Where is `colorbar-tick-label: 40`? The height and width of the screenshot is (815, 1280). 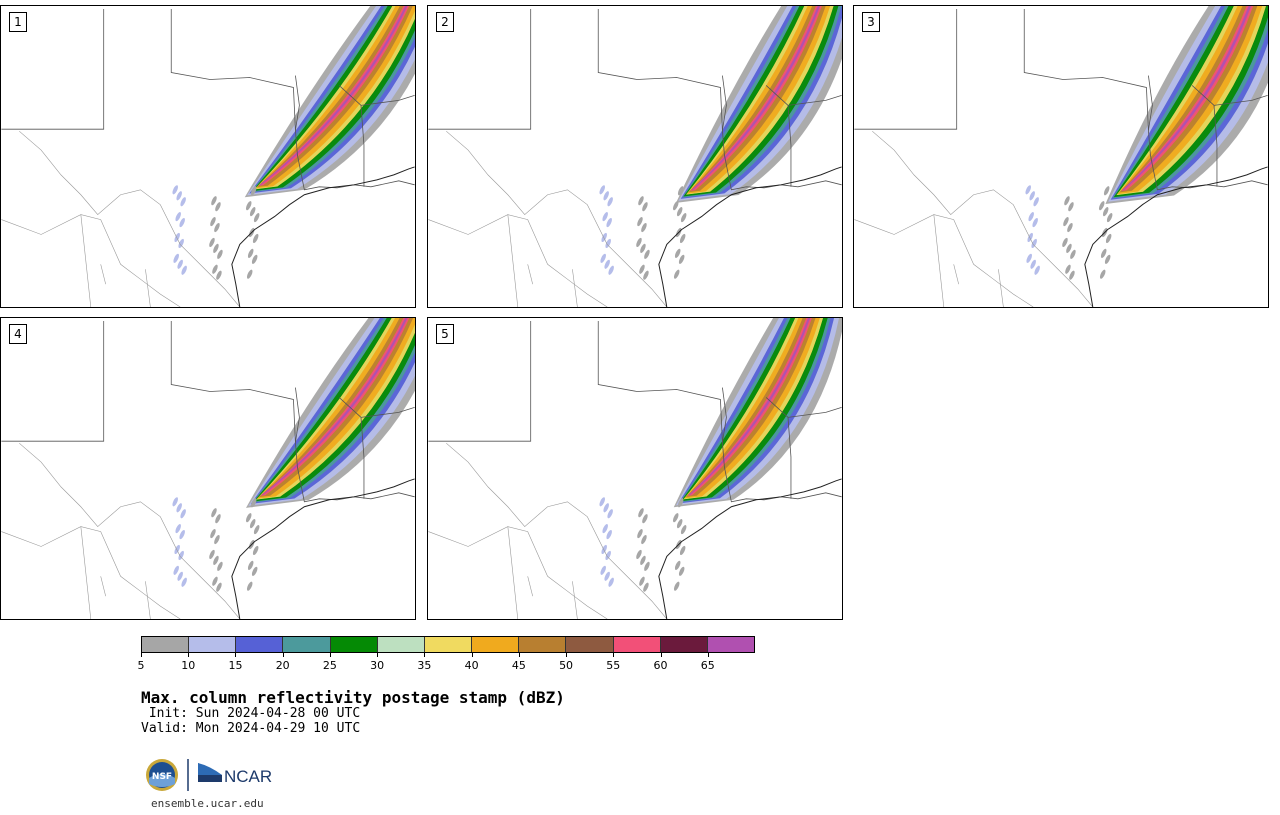 colorbar-tick-label: 40 is located at coordinates (471, 665).